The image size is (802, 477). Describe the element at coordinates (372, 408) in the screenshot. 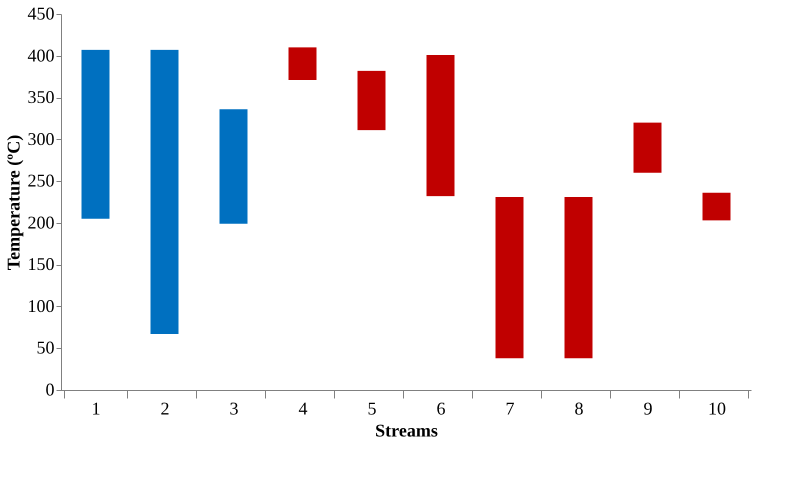

I see `x-tick-label: 5` at that location.